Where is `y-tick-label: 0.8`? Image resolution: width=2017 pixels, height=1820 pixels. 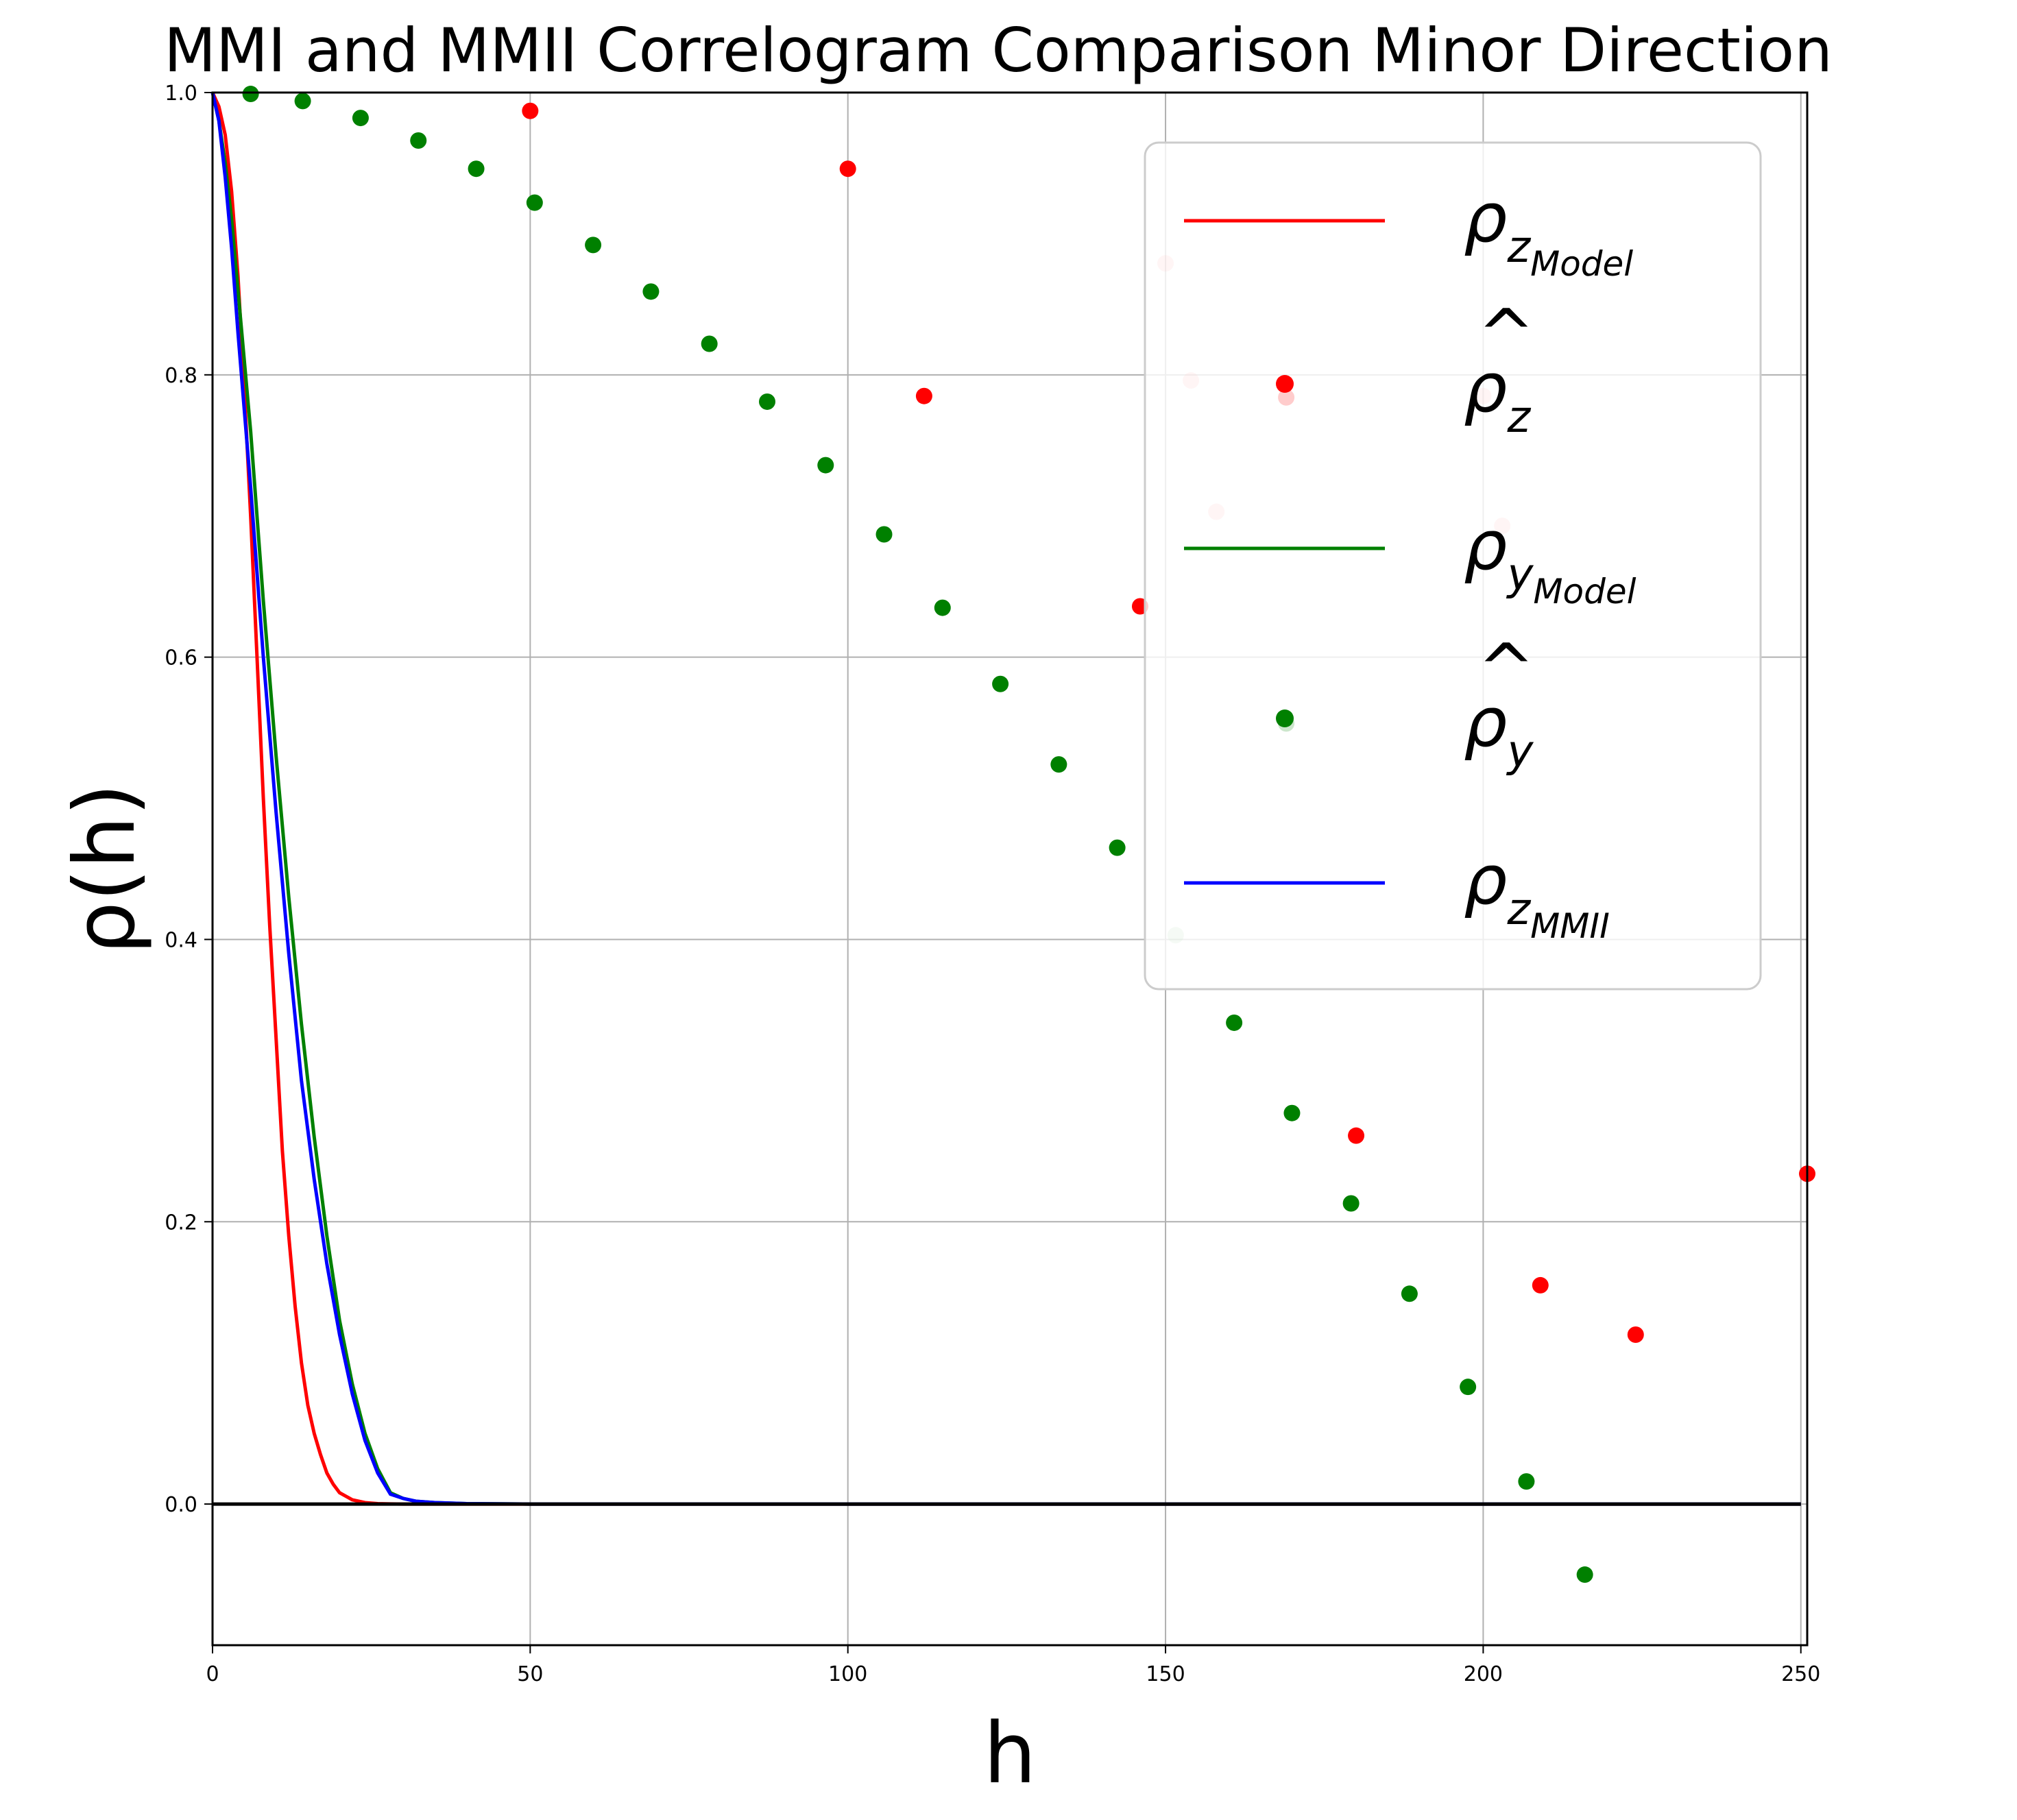
y-tick-label: 0.8 is located at coordinates (181, 376).